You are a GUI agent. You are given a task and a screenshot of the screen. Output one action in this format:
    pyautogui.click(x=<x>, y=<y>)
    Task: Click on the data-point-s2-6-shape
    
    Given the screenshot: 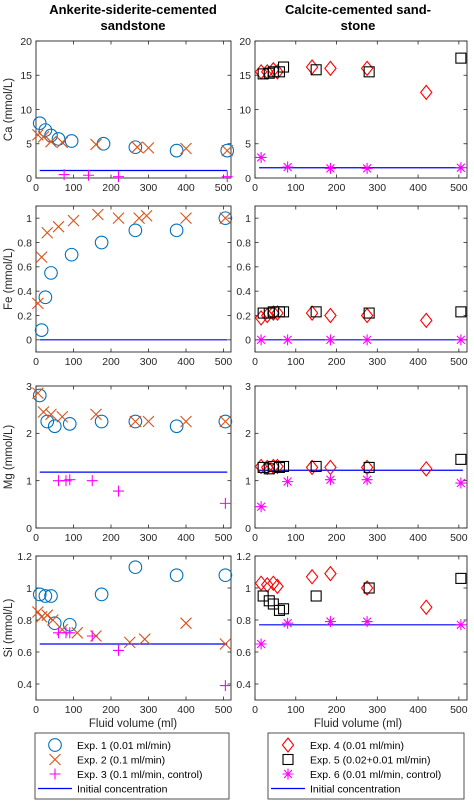 What is the action you would take?
    pyautogui.click(x=369, y=467)
    